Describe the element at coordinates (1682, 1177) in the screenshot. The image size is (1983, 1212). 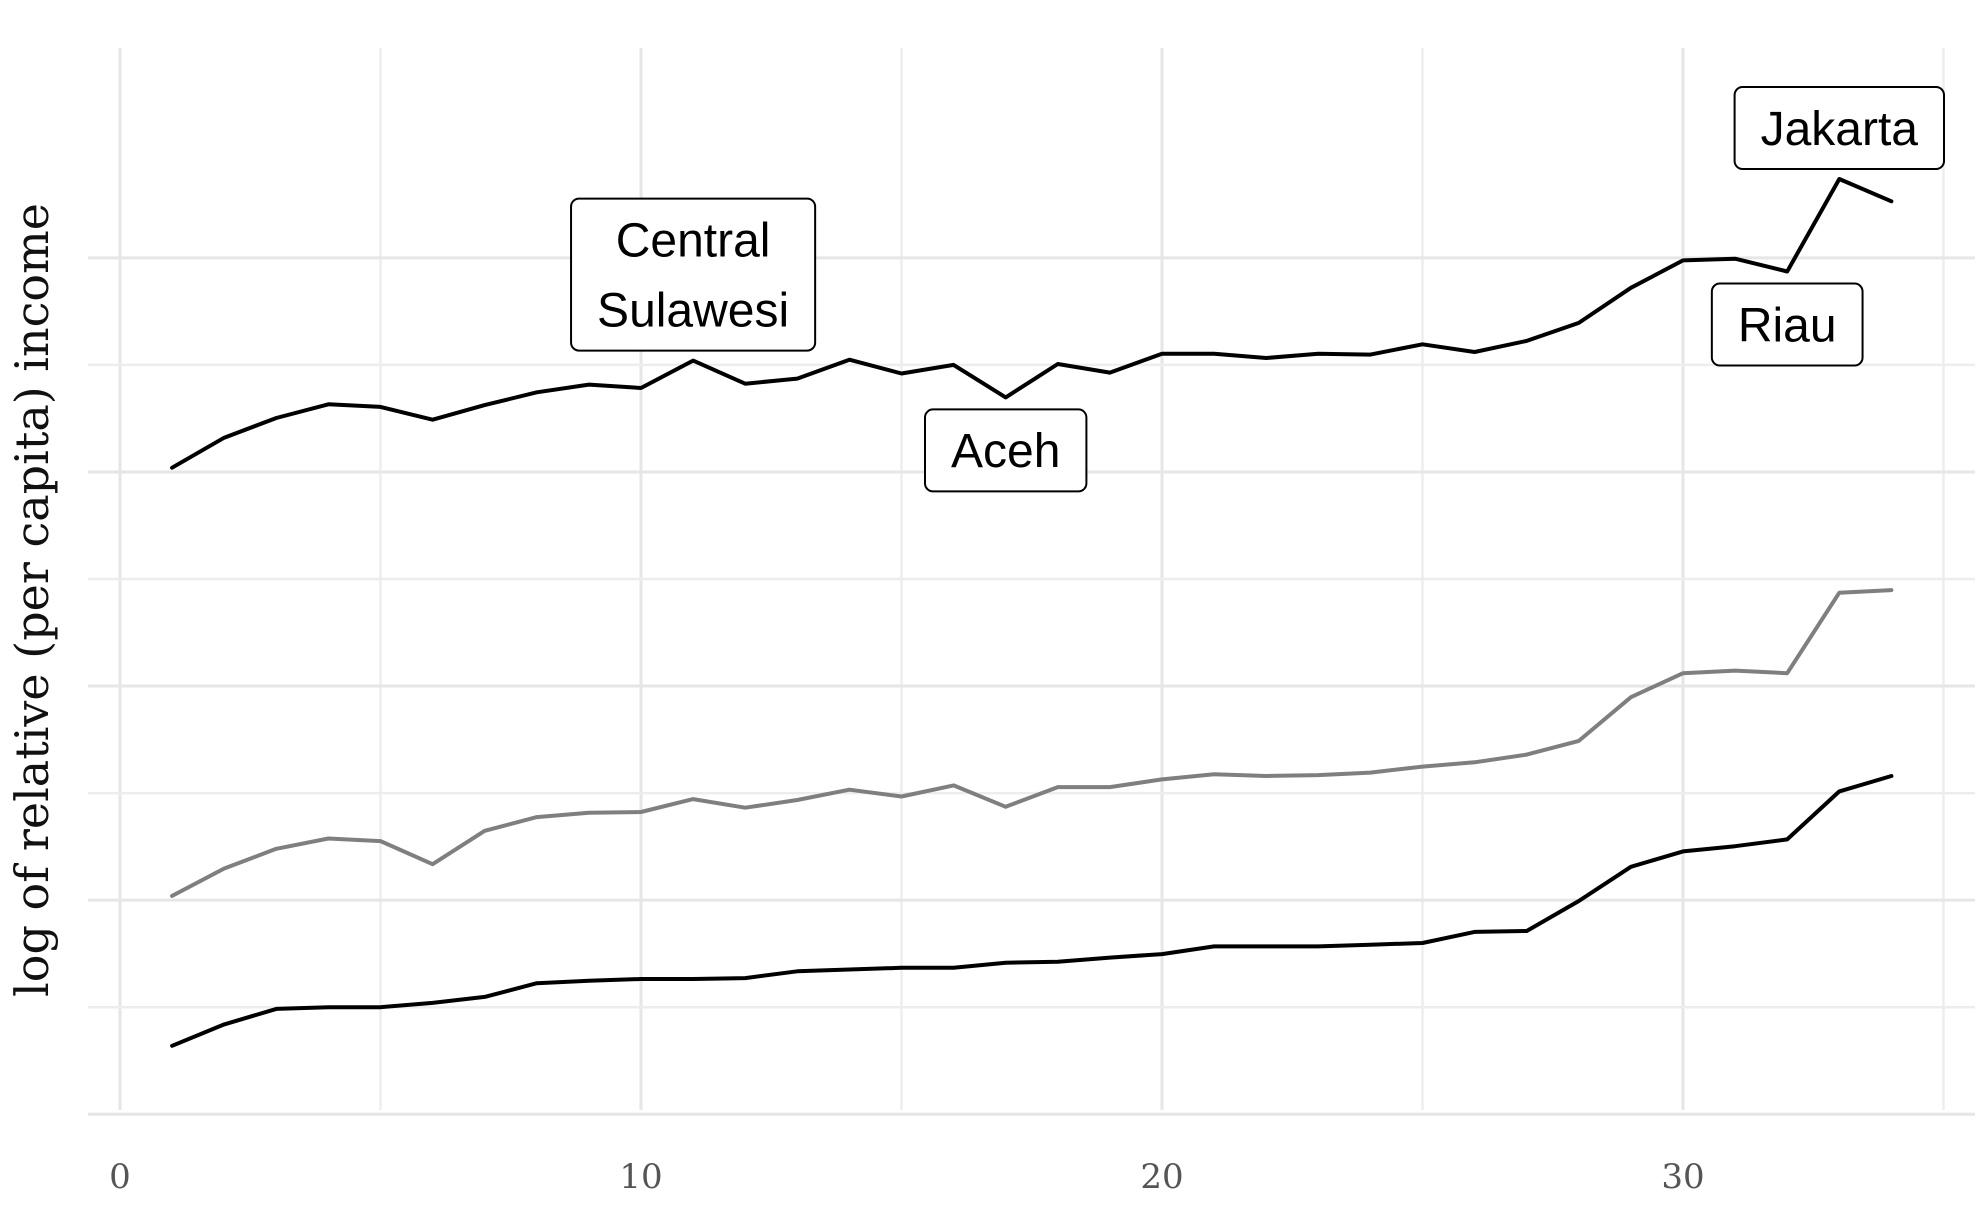
I see `x-tick-label: 30` at that location.